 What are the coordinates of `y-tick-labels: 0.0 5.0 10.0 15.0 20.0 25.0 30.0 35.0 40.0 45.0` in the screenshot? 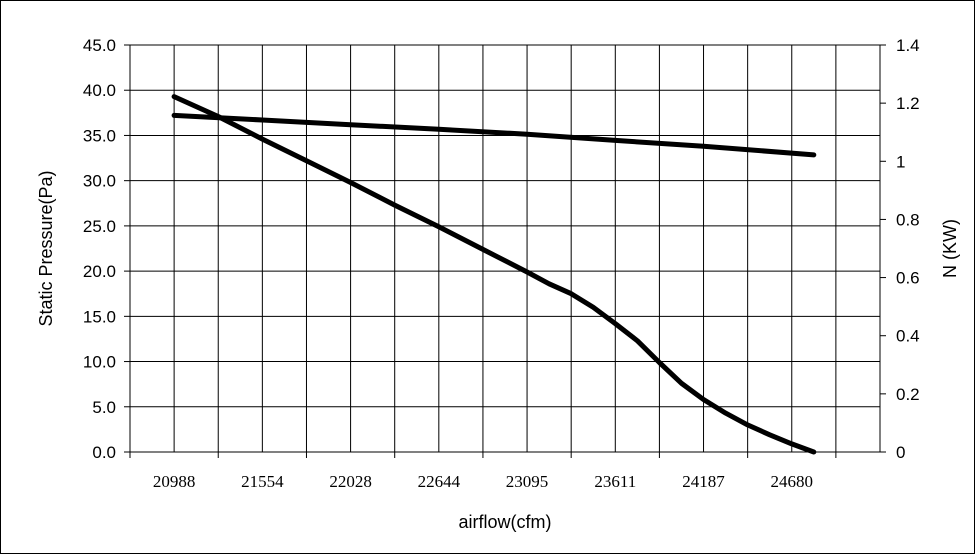 It's located at (99, 249).